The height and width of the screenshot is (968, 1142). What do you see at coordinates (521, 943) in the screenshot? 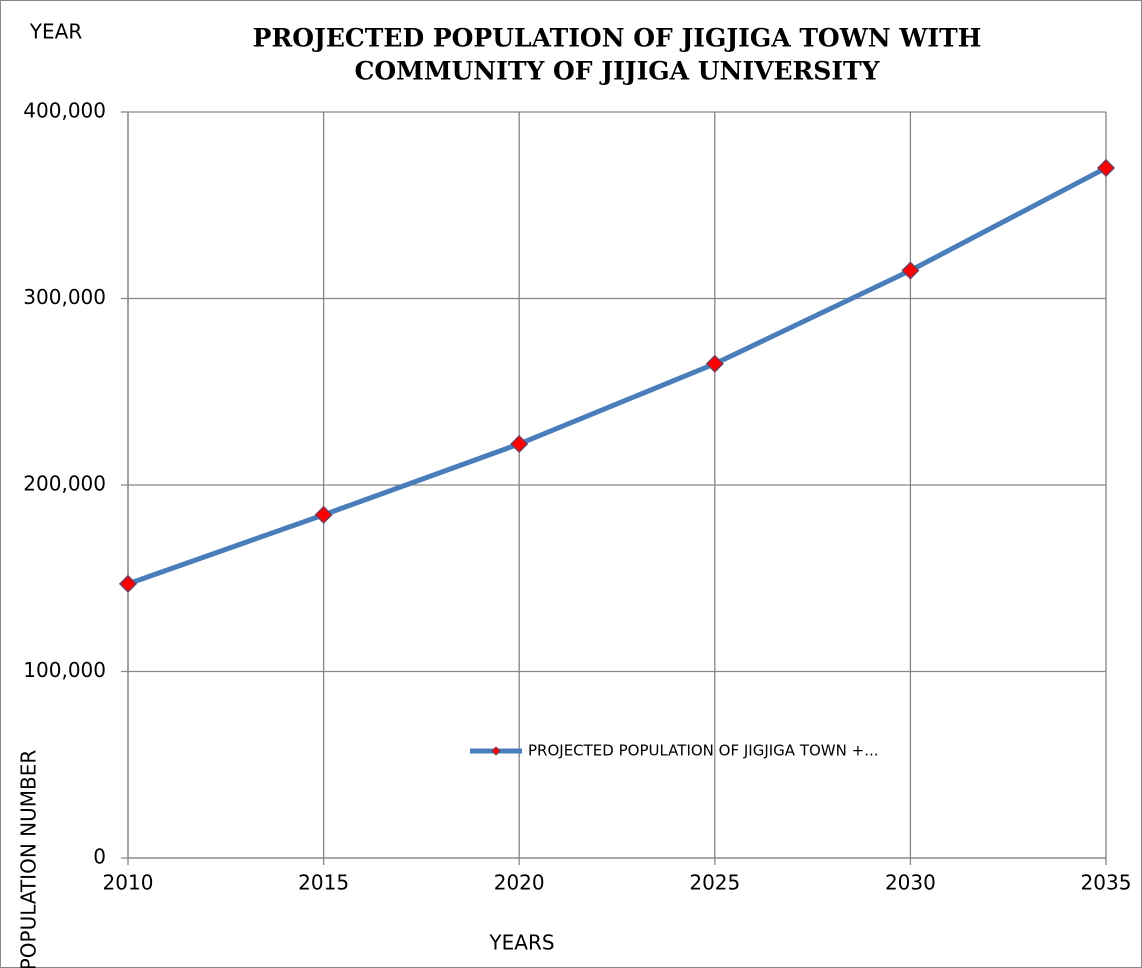
I see `x-axis-label: YEARS` at bounding box center [521, 943].